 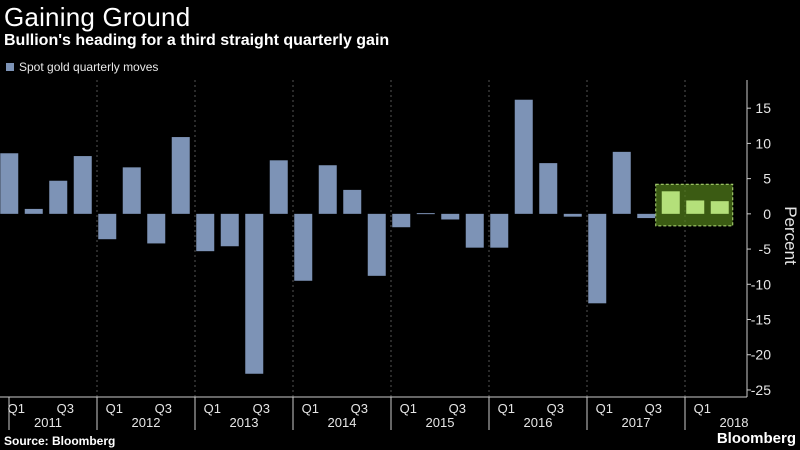 I want to click on x-tick-label-year: 2013, so click(x=244, y=422).